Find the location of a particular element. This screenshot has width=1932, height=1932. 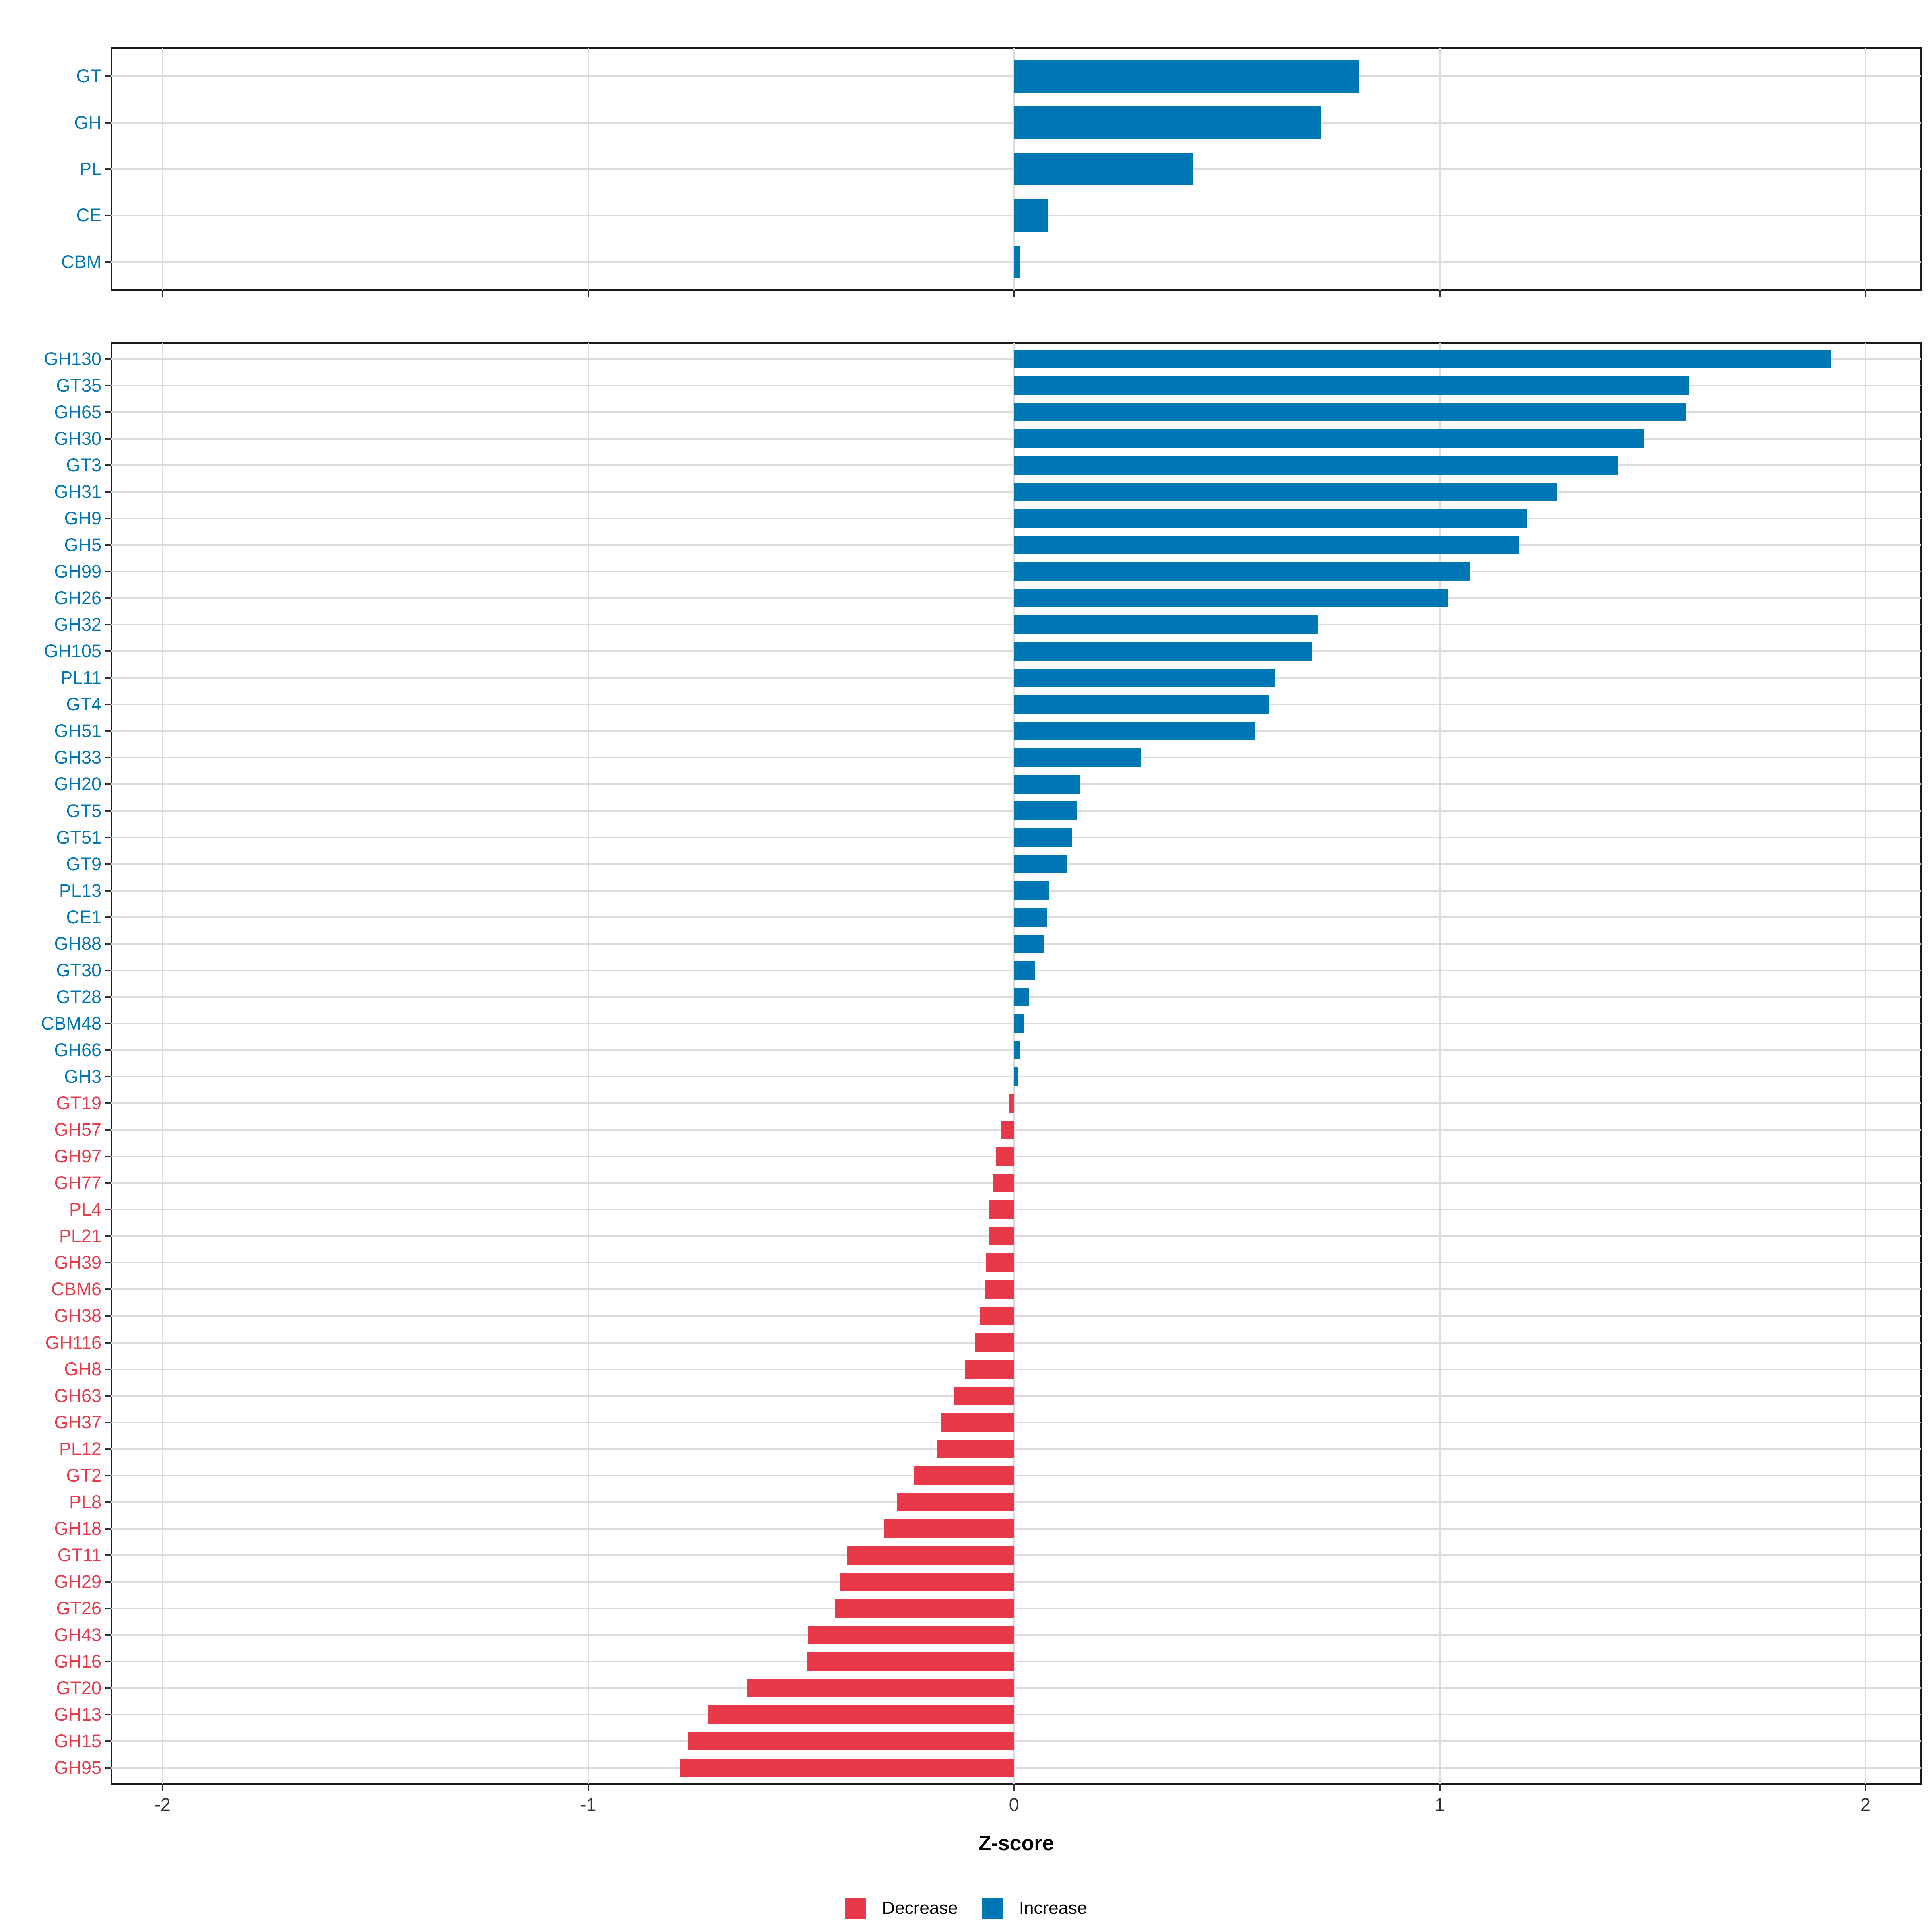

y-axis-label: GT26 is located at coordinates (78, 1608).